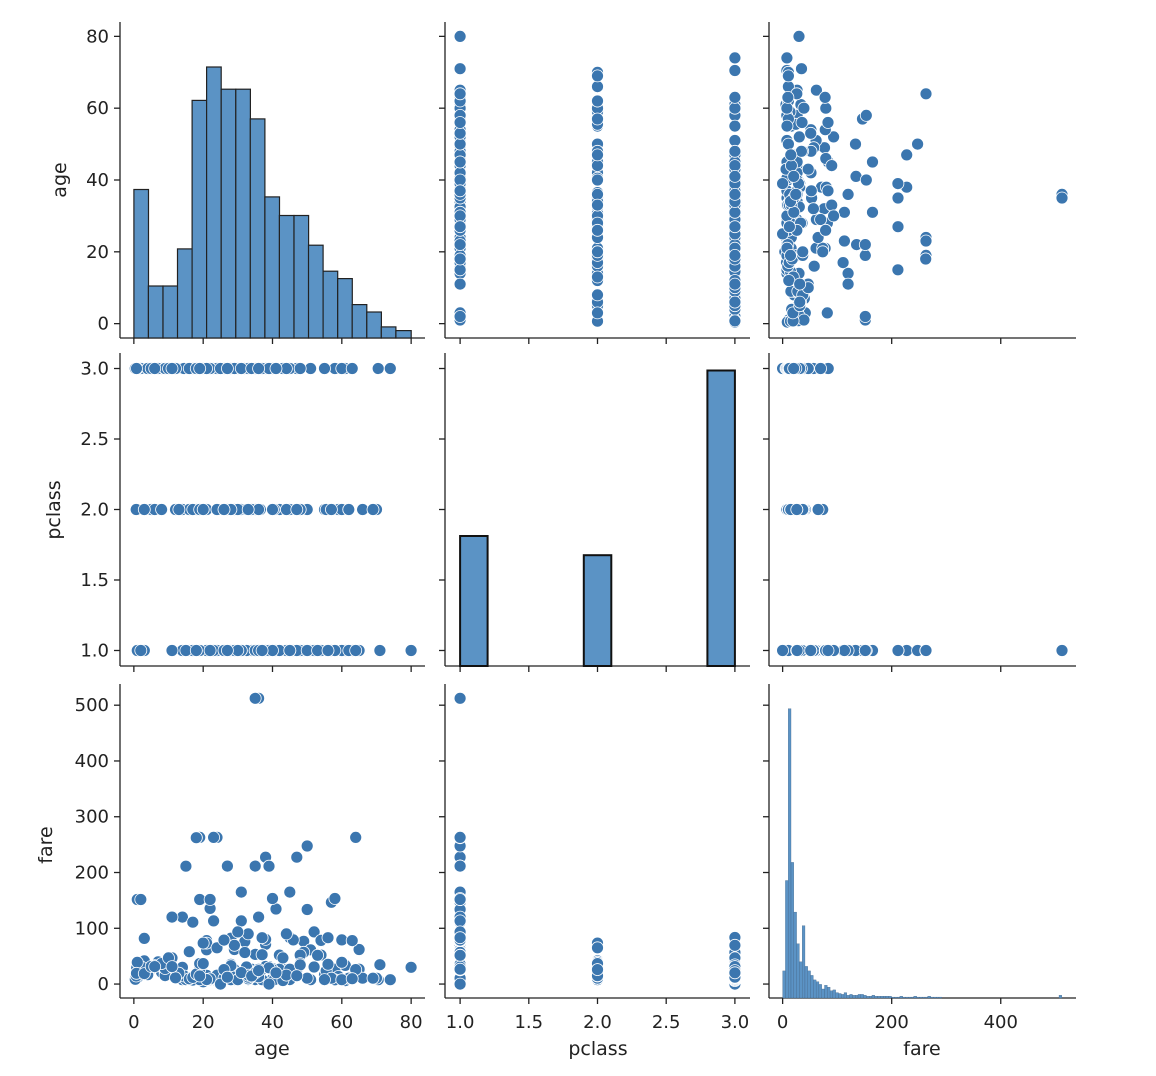 This screenshot has height=1076, width=1156. Describe the element at coordinates (474, 601) in the screenshot. I see `hist-bar-pclass` at that location.